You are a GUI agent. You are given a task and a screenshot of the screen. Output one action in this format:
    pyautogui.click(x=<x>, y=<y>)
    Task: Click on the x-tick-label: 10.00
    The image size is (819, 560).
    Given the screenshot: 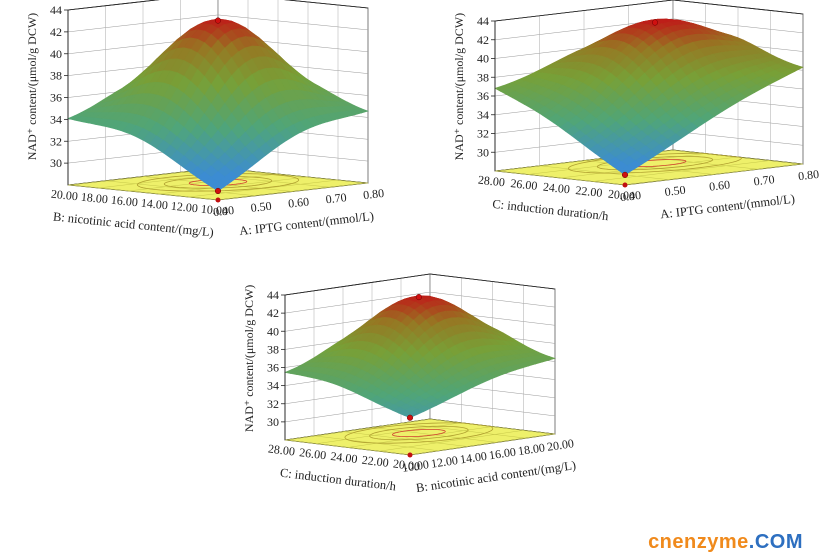 What is the action you would take?
    pyautogui.click(x=415, y=466)
    